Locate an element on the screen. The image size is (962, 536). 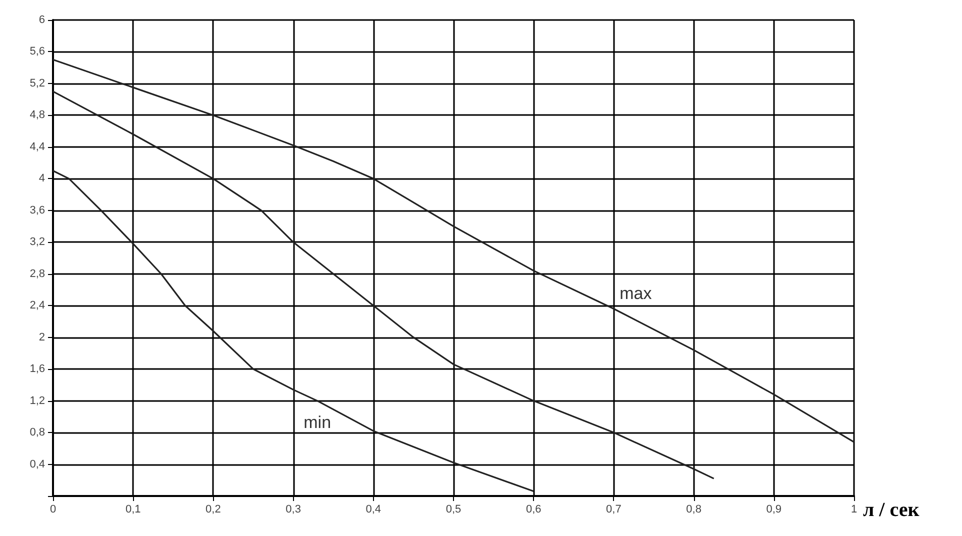
y-tick-label: 5,2 is located at coordinates (37, 83).